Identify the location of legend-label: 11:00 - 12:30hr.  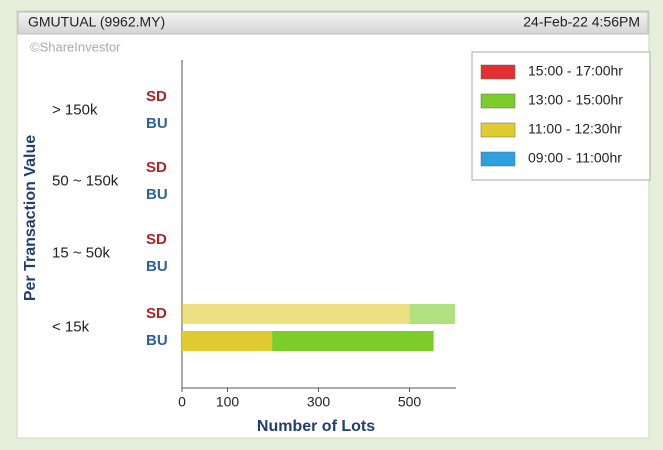
(575, 129).